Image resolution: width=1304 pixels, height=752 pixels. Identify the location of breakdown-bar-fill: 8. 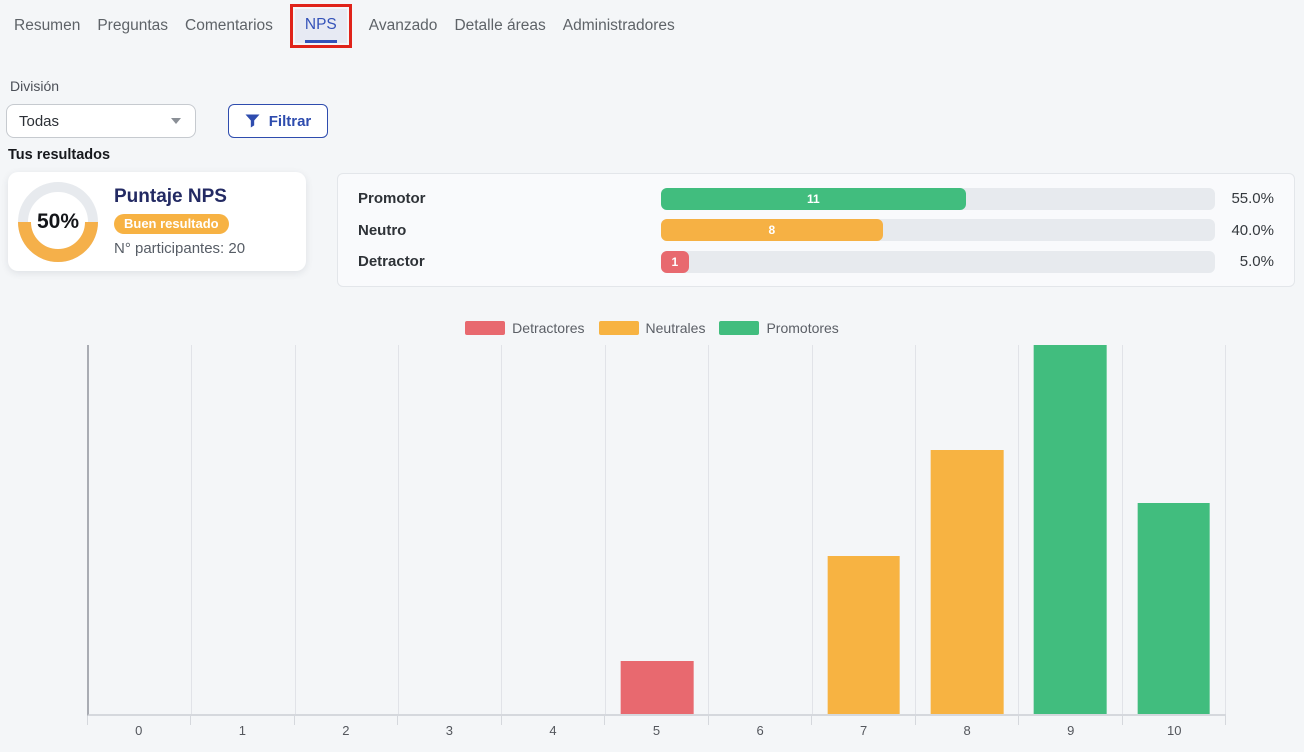
(772, 230).